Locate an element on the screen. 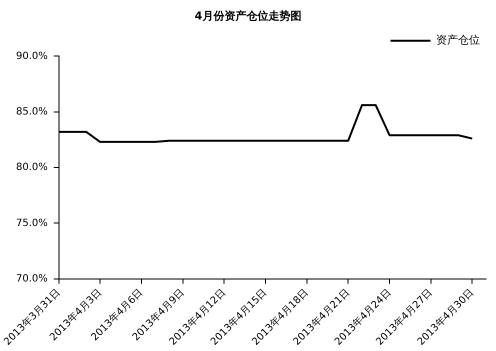 This screenshot has height=351, width=496. legend-label: 资产仓位 is located at coordinates (458, 40).